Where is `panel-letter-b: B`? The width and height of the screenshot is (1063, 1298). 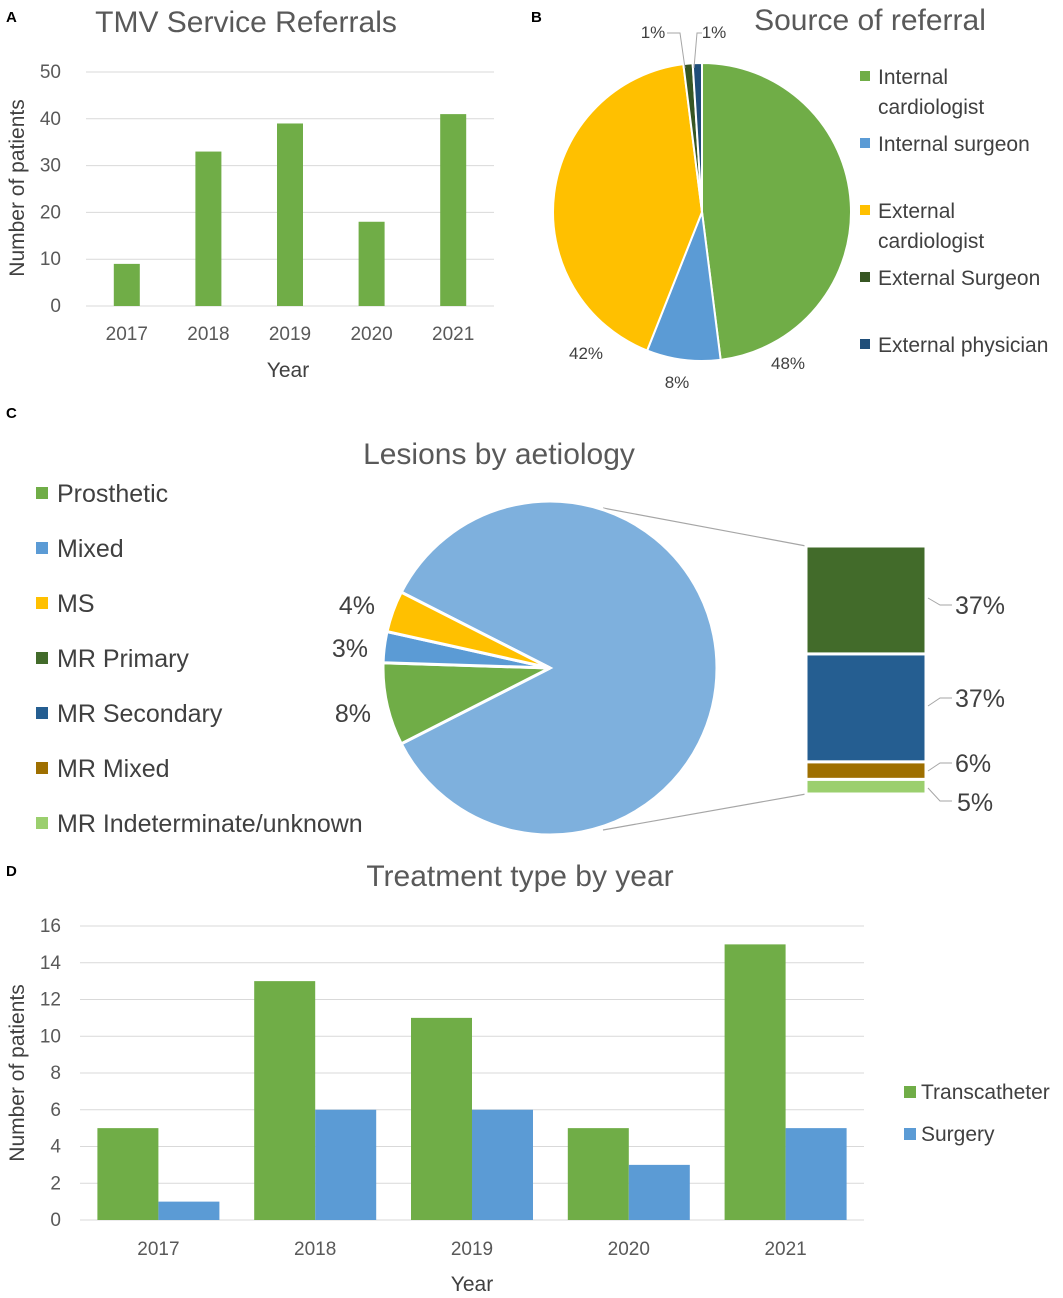
panel-letter-b: B is located at coordinates (536, 17).